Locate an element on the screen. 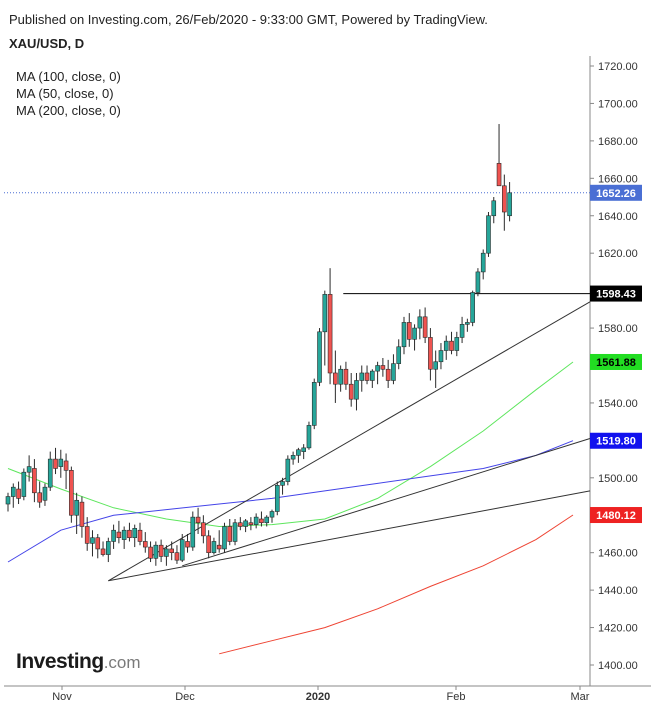 The image size is (651, 707). legend-ma200: MA (200, close, 0) is located at coordinates (68, 110).